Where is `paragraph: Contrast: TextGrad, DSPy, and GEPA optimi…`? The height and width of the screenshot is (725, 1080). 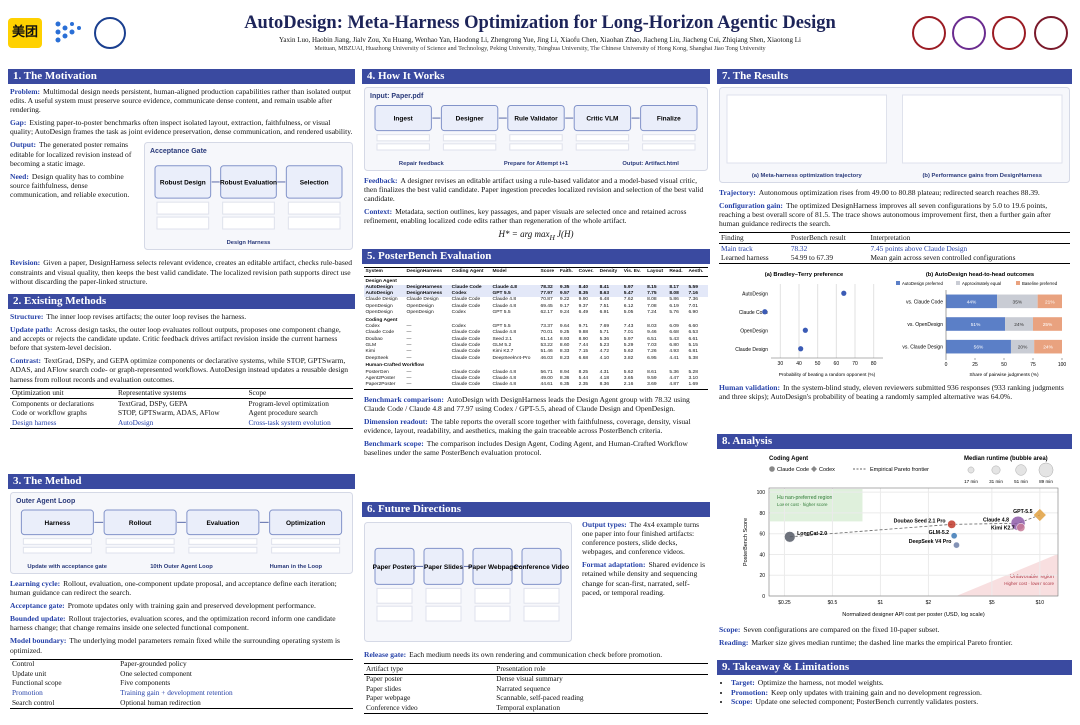
paragraph: Contrast: TextGrad, DSPy, and GEPA optimi… is located at coordinates (181, 369).